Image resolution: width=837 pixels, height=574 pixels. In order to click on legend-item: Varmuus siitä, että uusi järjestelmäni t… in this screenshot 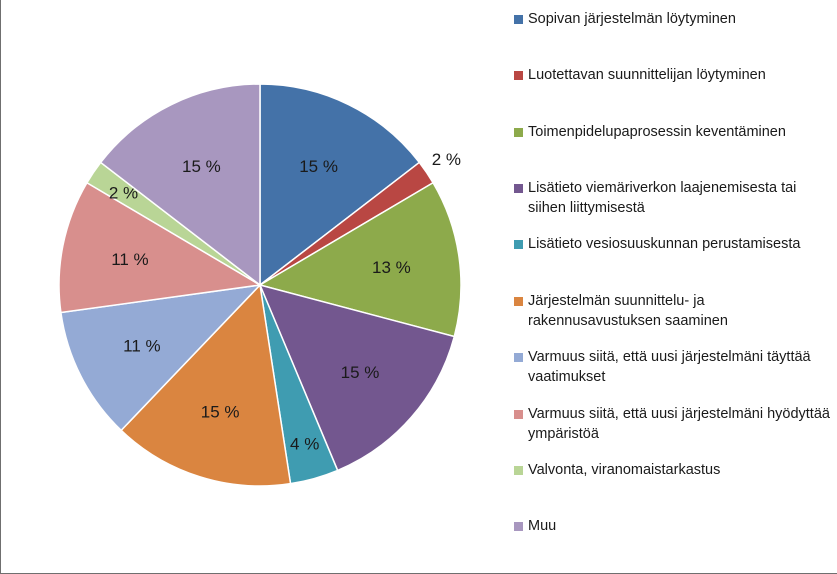, I will do `click(674, 367)`.